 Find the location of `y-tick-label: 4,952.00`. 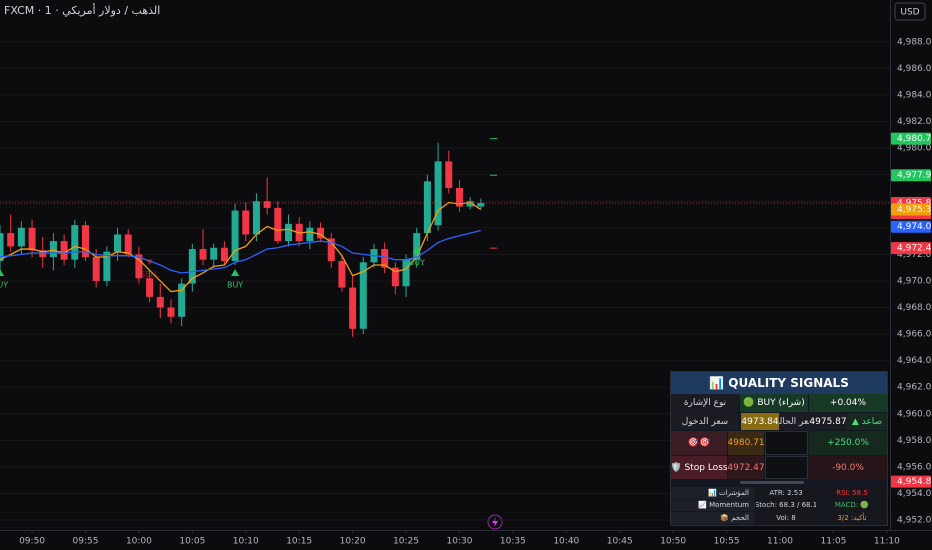

y-tick-label: 4,952.00 is located at coordinates (914, 521).